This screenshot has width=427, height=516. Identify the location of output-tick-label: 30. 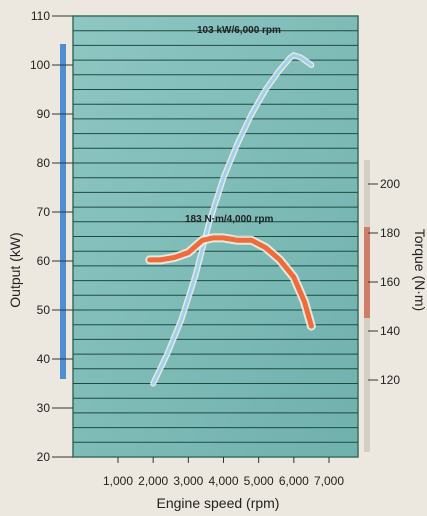
(44, 408).